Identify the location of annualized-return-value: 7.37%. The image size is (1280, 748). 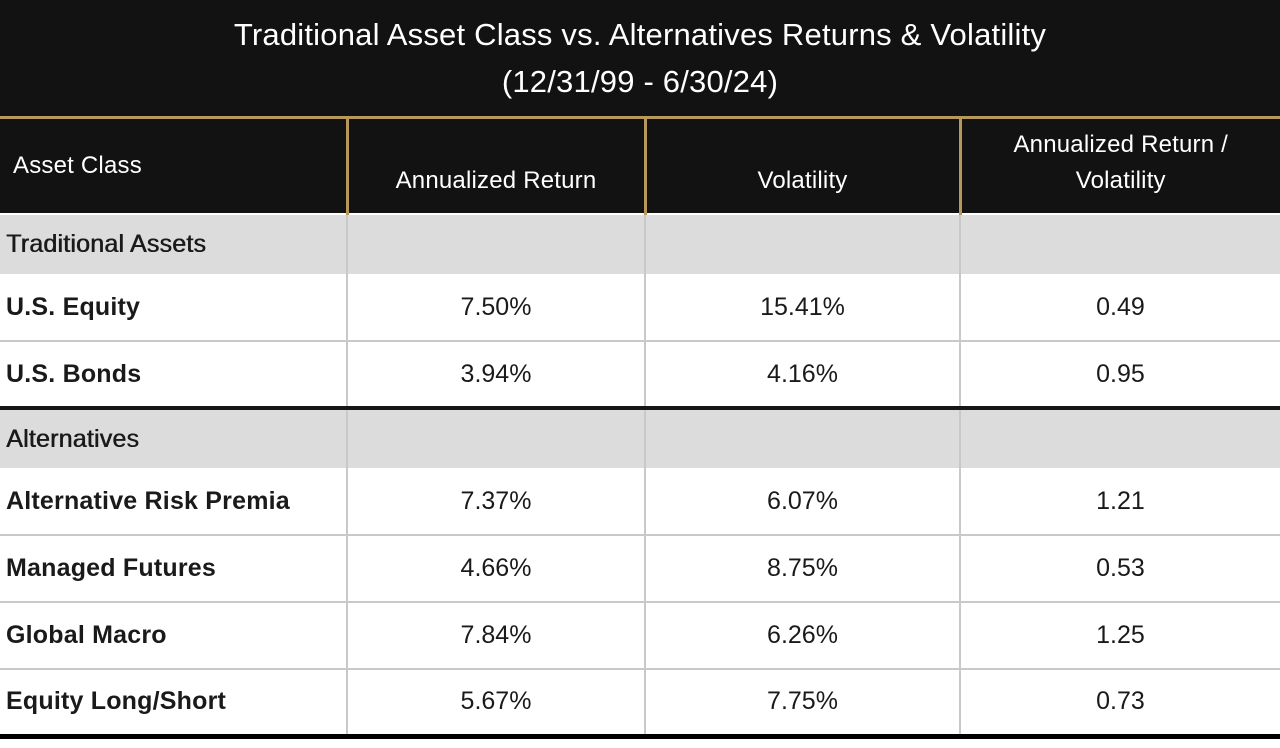
(495, 502).